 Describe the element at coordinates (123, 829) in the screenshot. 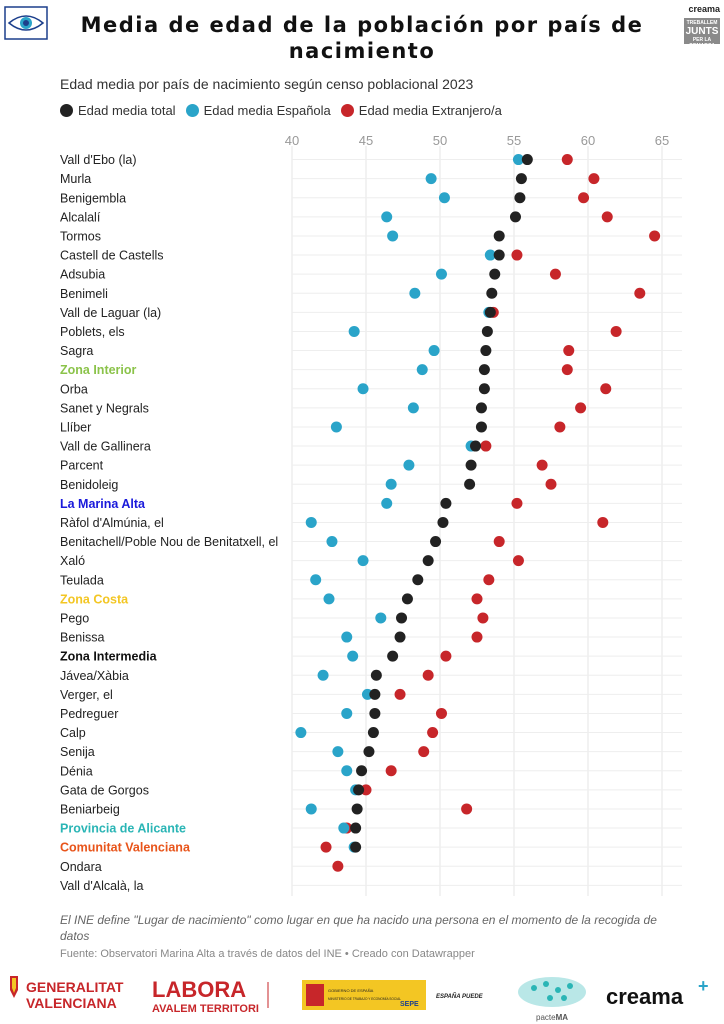

I see `category-label: Provincia de Alicante` at that location.